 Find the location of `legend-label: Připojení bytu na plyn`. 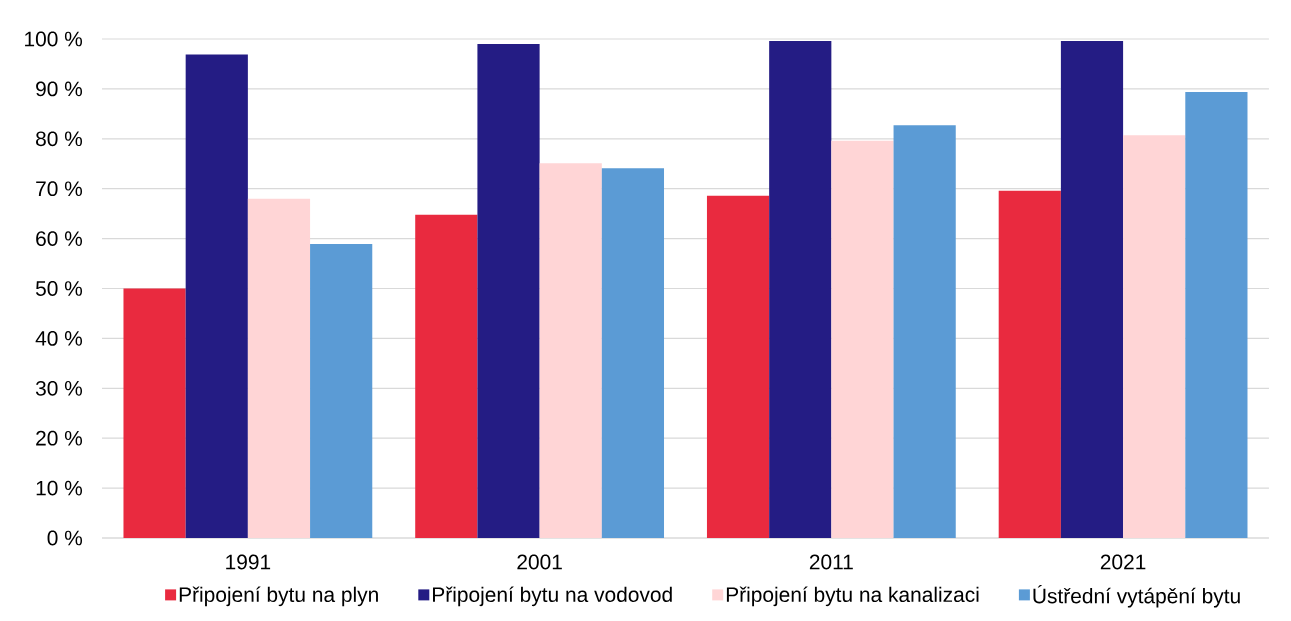

legend-label: Připojení bytu na plyn is located at coordinates (278, 596).